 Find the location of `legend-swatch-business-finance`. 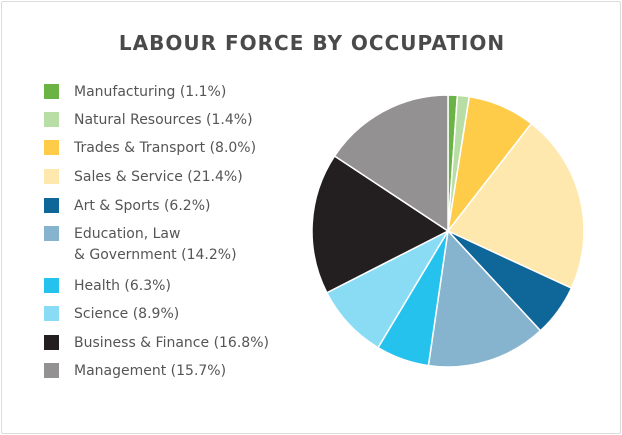

legend-swatch-business-finance is located at coordinates (51, 342).